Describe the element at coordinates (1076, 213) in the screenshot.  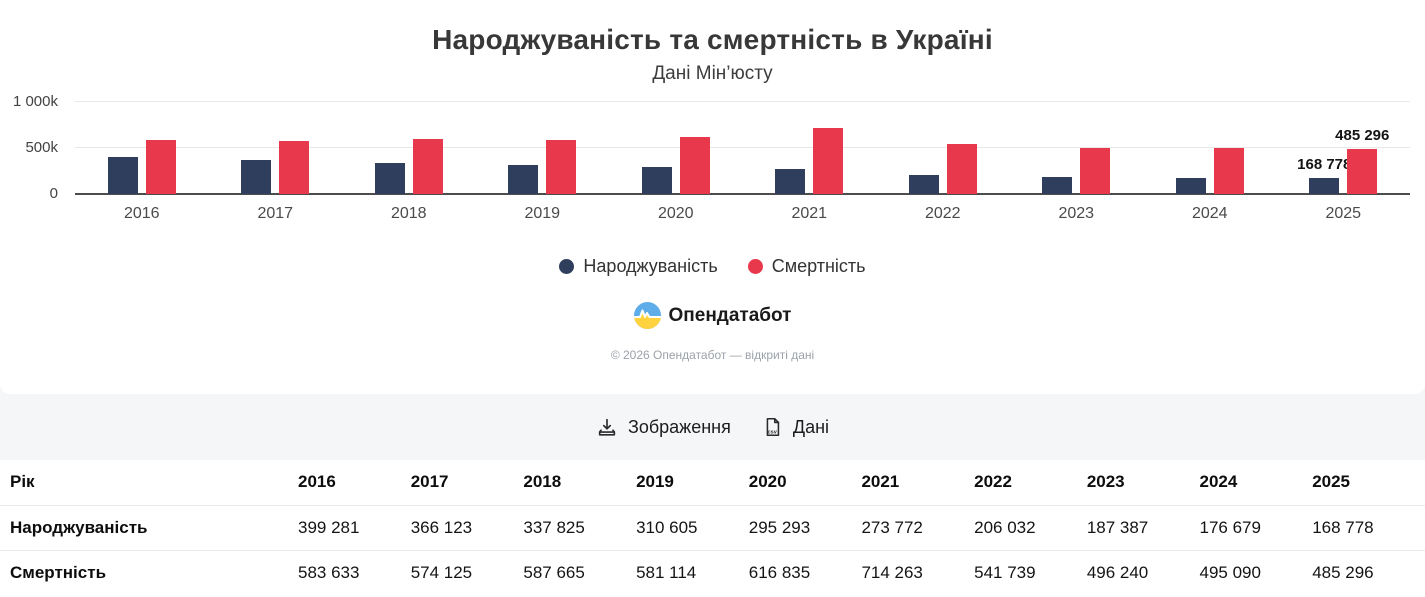
I see `x-axis-label-2023: 2023` at that location.